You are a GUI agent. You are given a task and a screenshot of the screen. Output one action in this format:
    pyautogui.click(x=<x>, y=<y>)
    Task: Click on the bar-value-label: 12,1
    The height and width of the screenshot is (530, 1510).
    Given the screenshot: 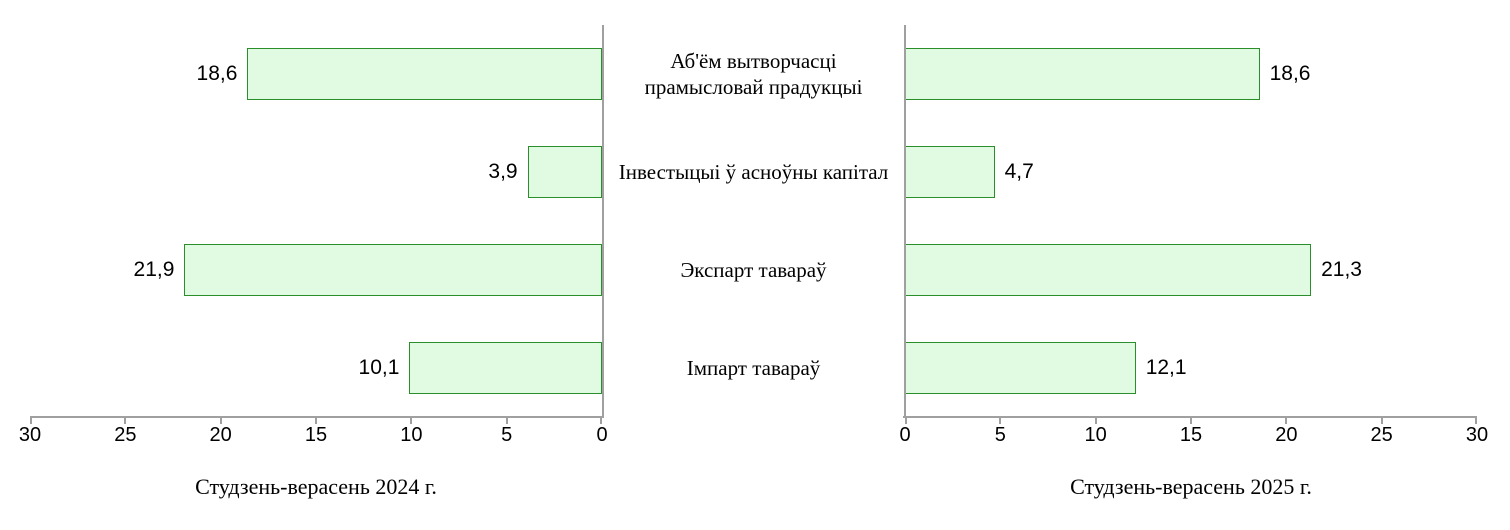 What is the action you would take?
    pyautogui.click(x=1166, y=367)
    